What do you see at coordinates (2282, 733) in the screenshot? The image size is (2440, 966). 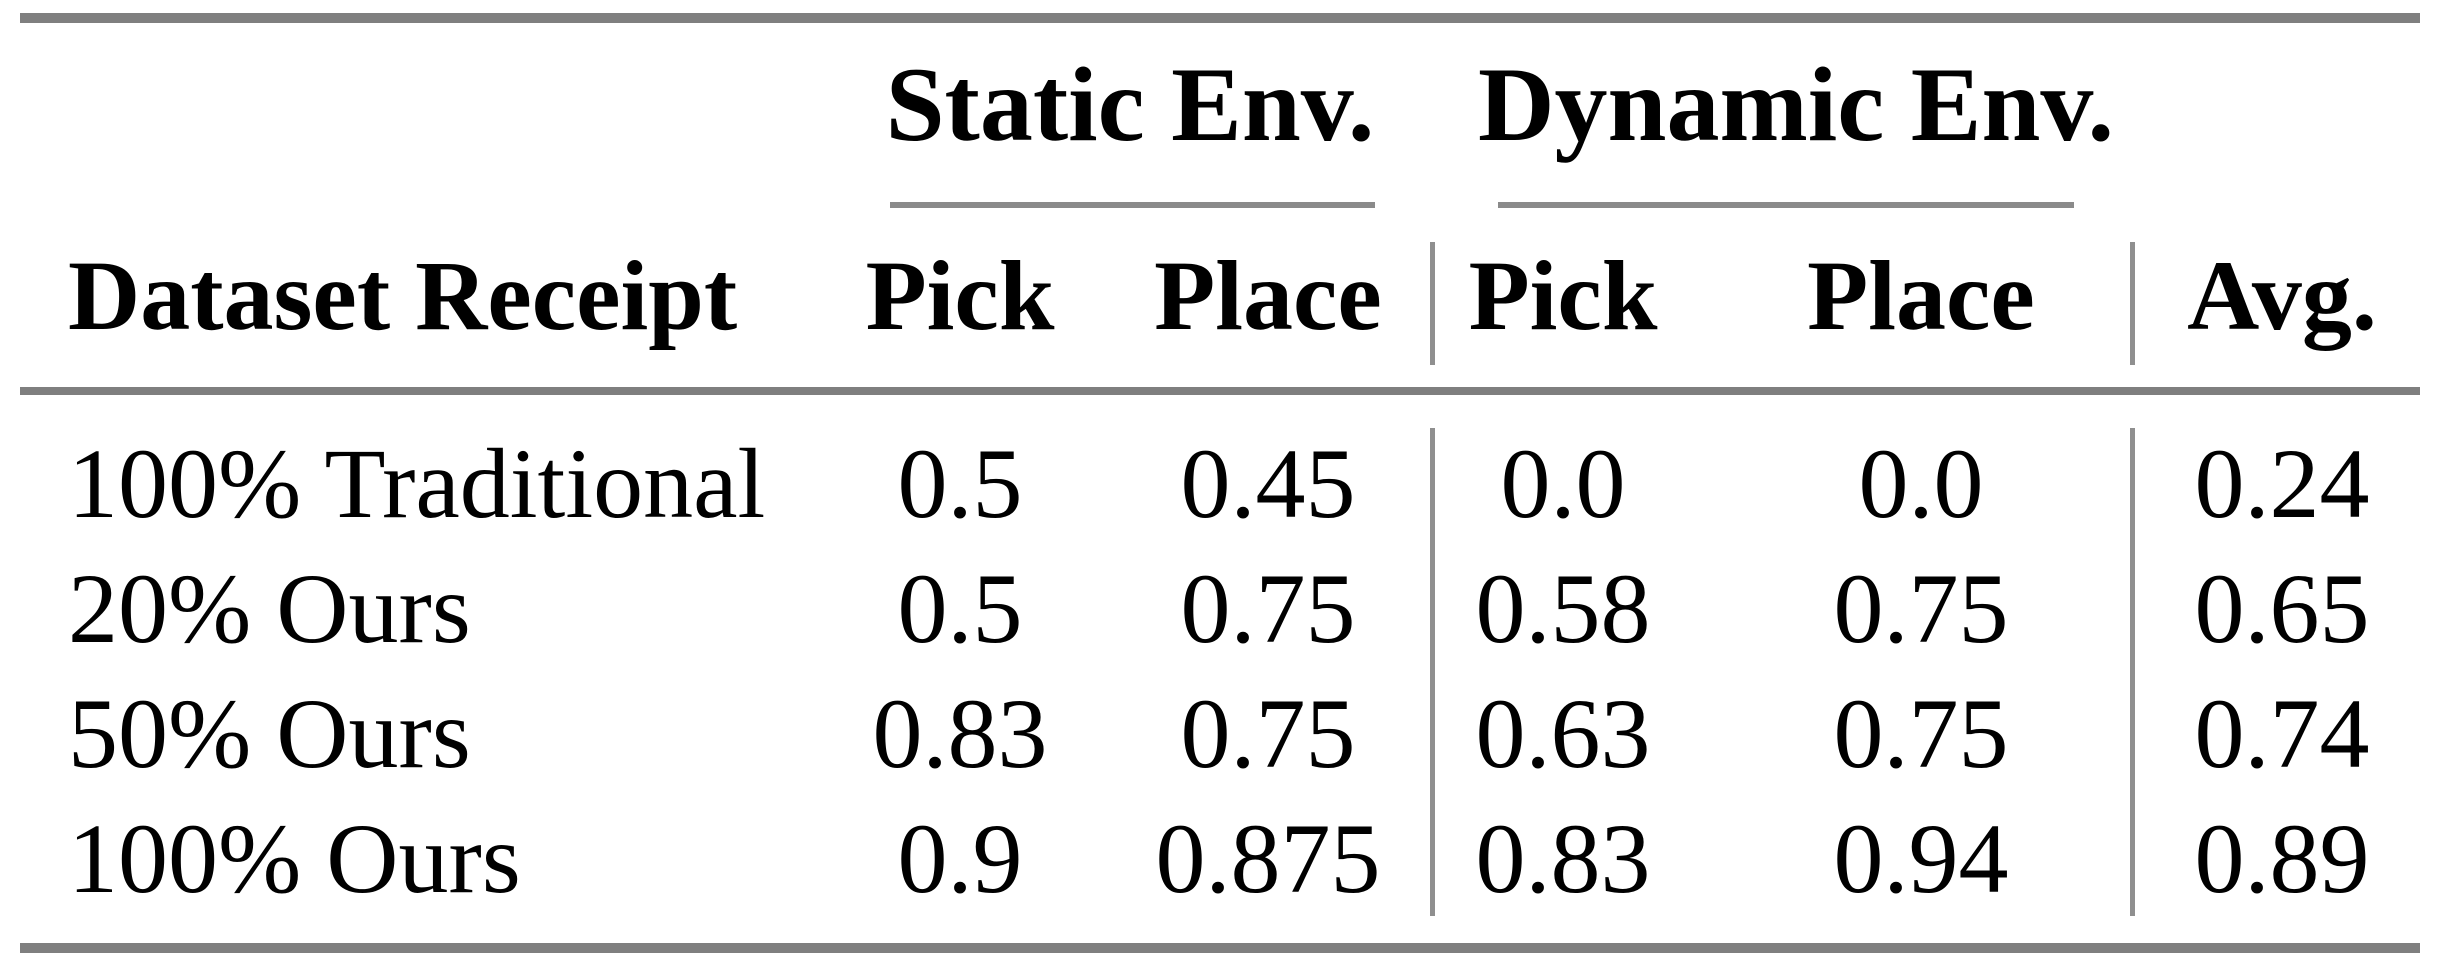 I see `cell-avg: 0.74` at bounding box center [2282, 733].